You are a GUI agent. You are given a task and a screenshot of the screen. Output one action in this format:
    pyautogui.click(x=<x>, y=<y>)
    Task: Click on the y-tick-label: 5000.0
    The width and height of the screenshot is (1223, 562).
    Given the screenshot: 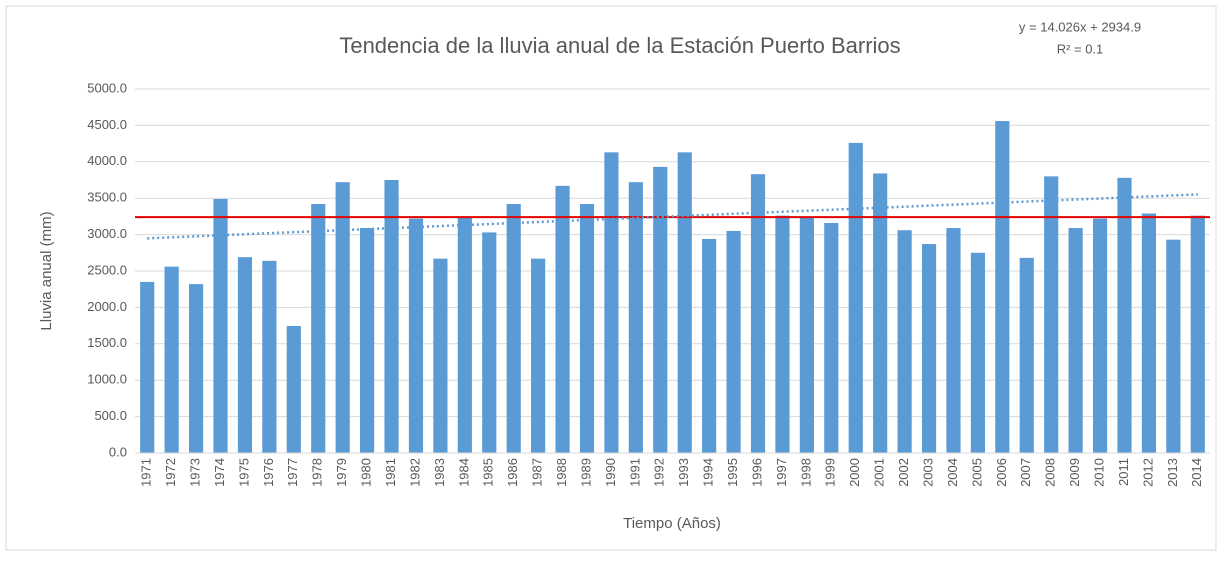 What is the action you would take?
    pyautogui.click(x=107, y=87)
    